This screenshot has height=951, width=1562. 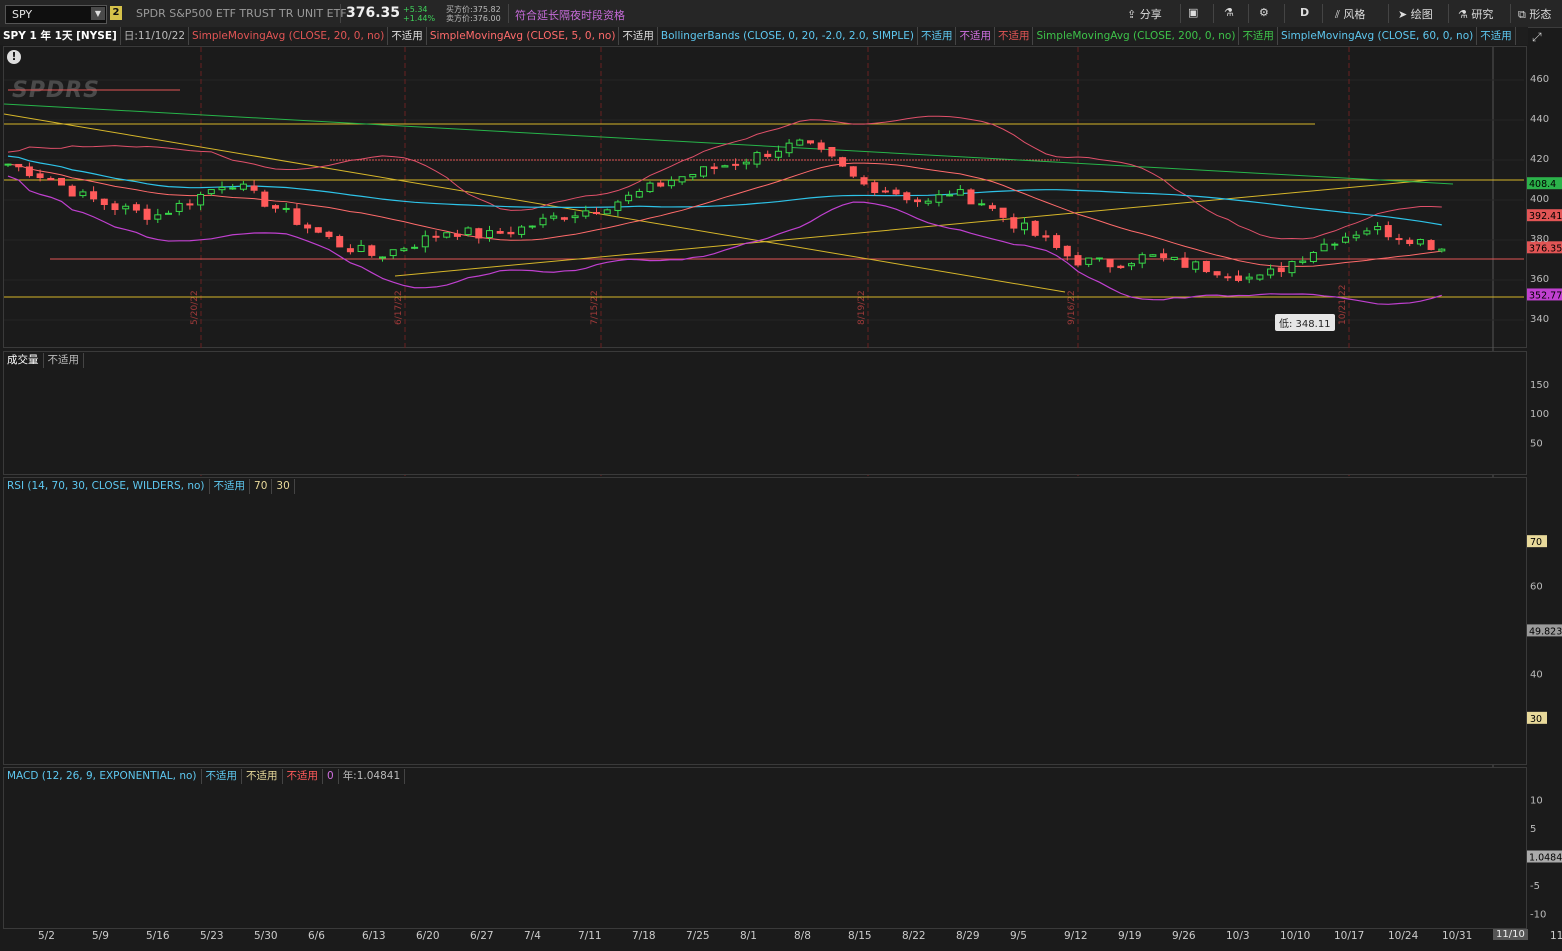 What do you see at coordinates (1264, 12) in the screenshot?
I see `settings-button: ⚙` at bounding box center [1264, 12].